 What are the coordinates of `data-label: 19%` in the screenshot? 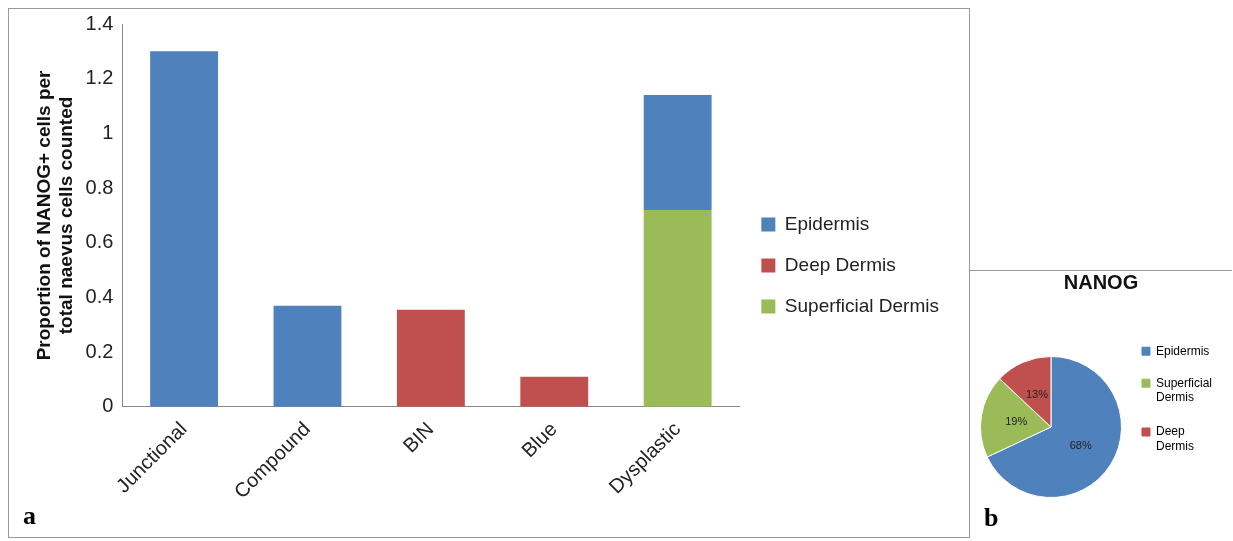 It's located at (1016, 420).